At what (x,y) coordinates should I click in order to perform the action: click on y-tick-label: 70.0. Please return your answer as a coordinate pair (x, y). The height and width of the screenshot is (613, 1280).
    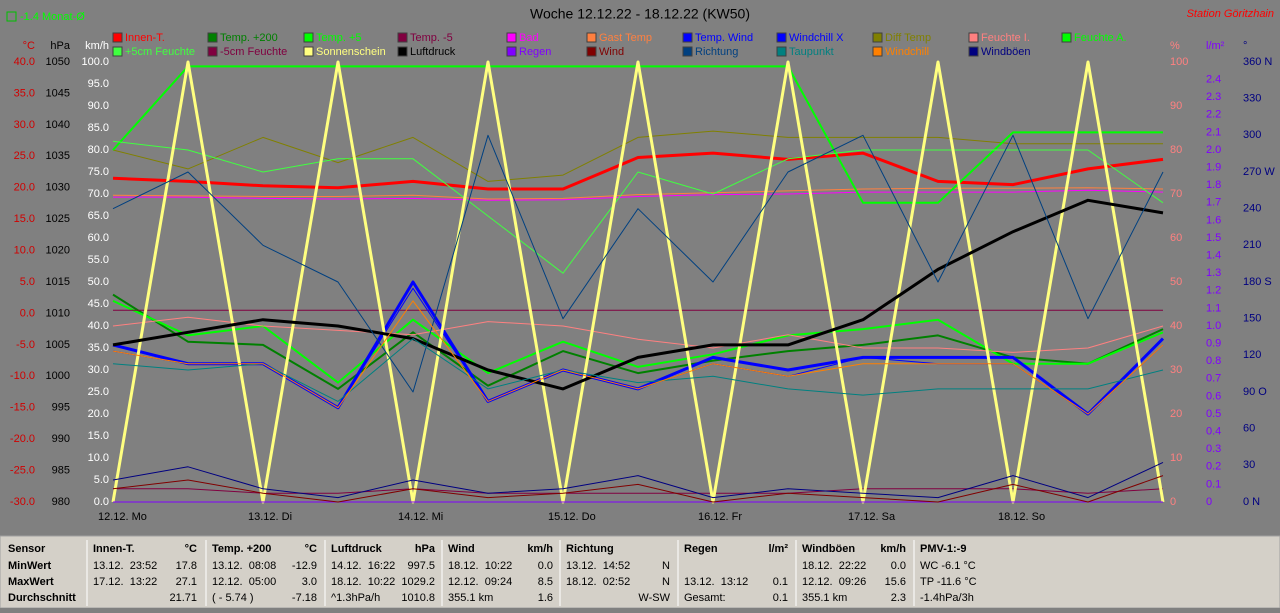
    Looking at the image, I should click on (98, 194).